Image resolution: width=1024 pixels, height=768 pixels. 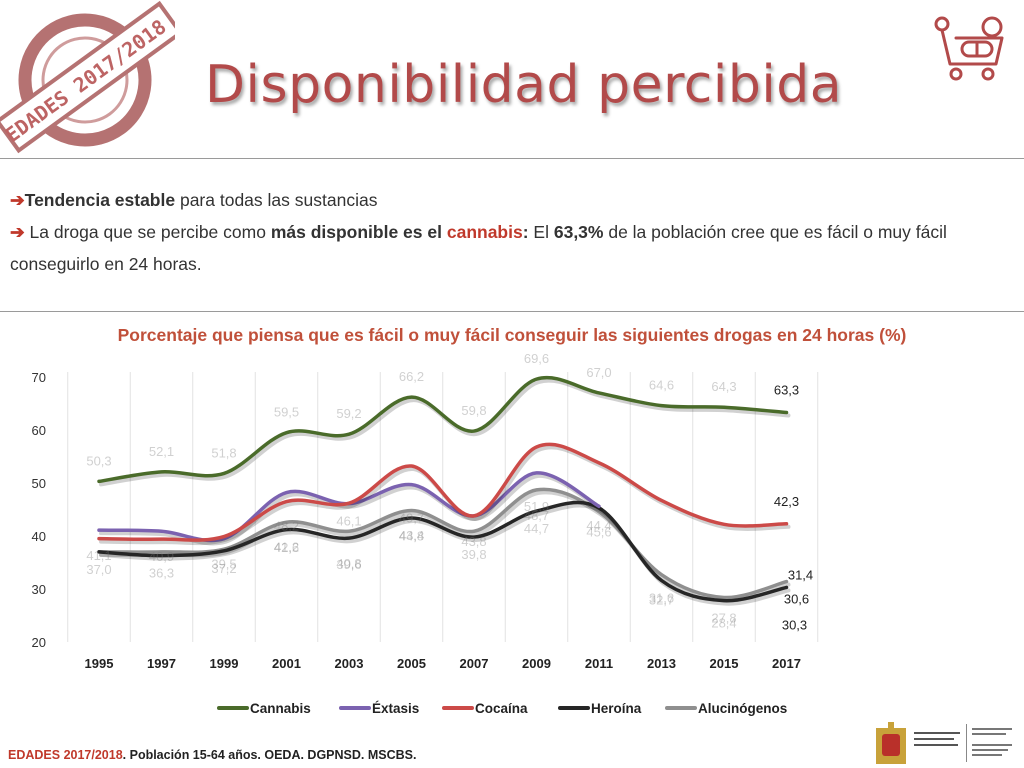 I want to click on series-line-cannabis, so click(x=443, y=430).